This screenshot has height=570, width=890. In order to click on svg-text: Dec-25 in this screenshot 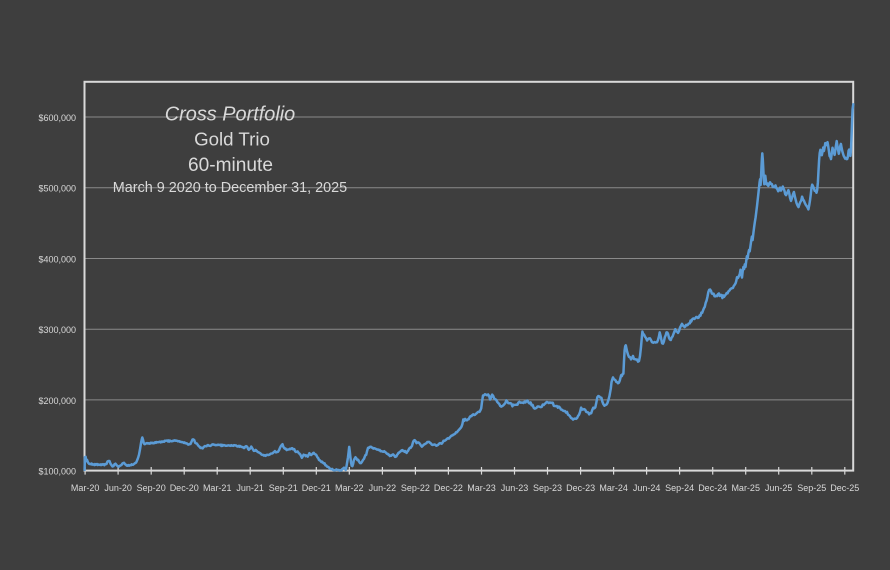, I will do `click(844, 488)`.